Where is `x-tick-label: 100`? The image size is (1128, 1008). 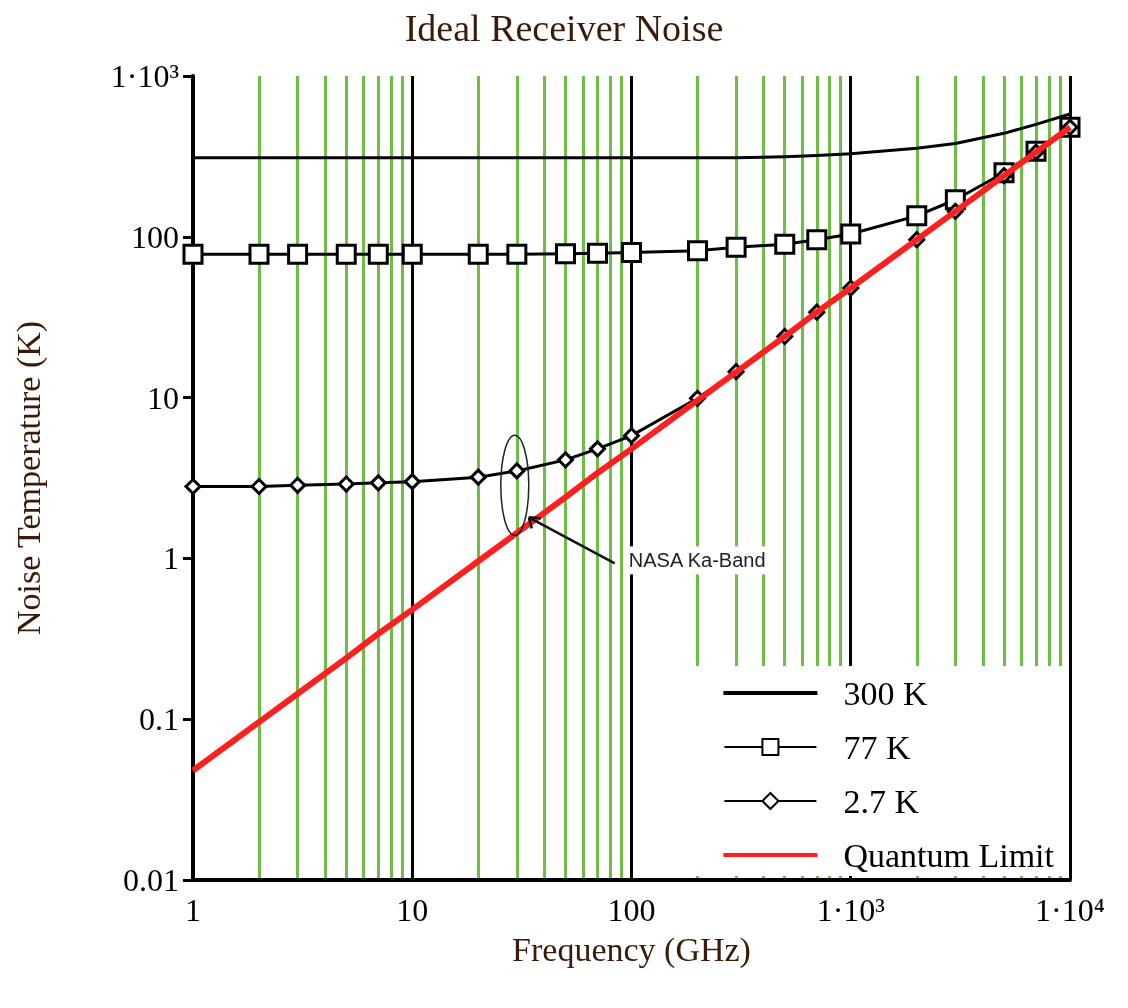 x-tick-label: 100 is located at coordinates (631, 910).